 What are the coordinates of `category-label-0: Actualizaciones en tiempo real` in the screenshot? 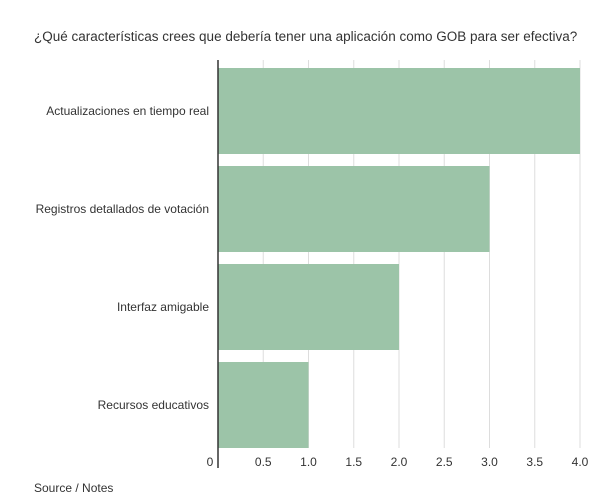 It's located at (127, 111).